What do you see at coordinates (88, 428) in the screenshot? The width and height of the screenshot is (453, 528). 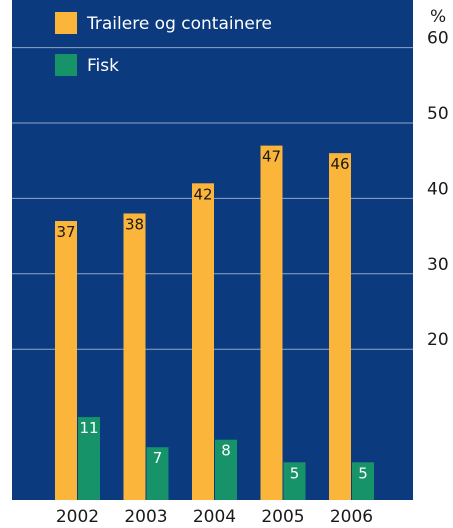 I see `bar-value-label: 11` at bounding box center [88, 428].